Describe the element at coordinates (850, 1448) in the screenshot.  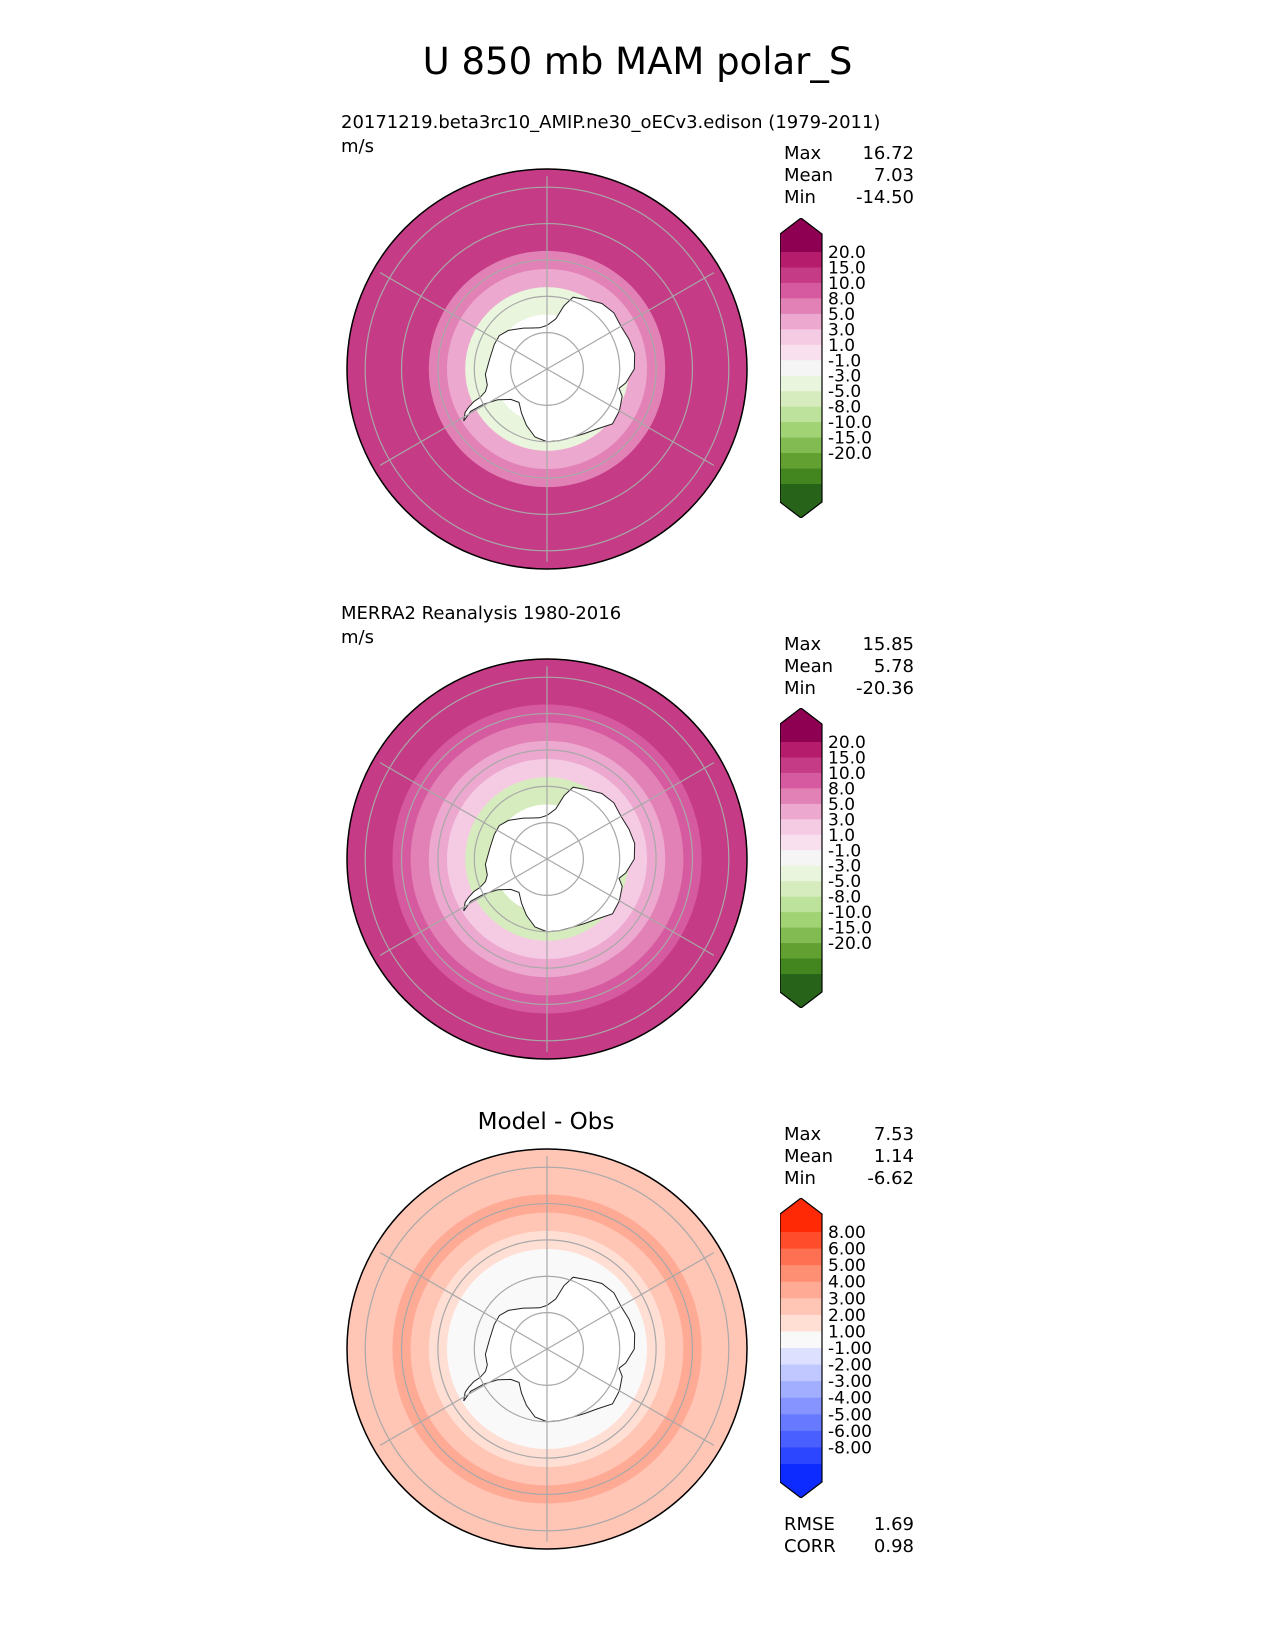
I see `colorbar-tick-label: -8.00` at that location.